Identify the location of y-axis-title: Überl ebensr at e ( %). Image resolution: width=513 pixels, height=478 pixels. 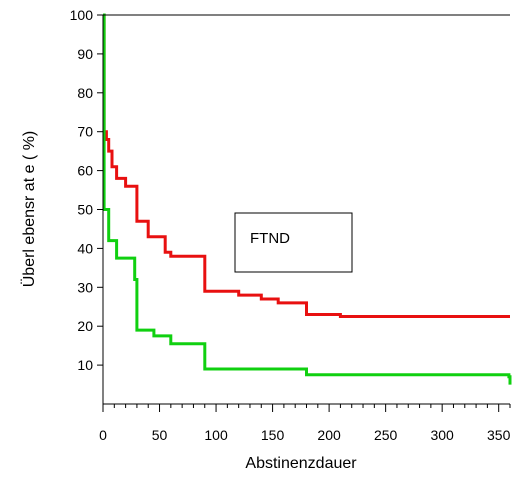
(29, 209).